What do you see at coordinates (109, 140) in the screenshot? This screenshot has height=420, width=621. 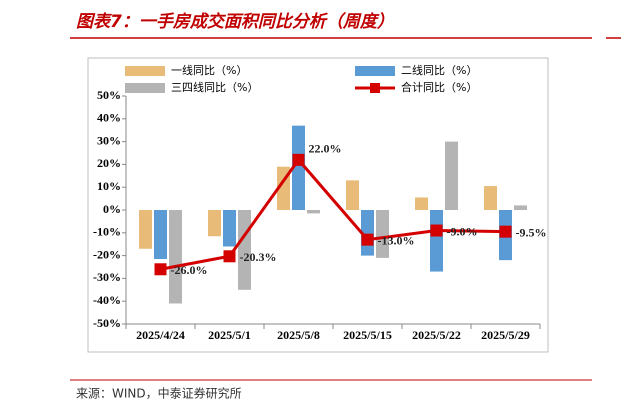 I see `y-tick-label: 30%` at bounding box center [109, 140].